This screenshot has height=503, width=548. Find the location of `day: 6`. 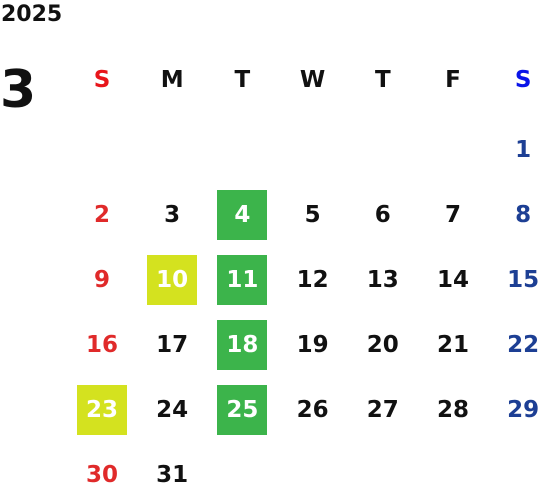

day: 6 is located at coordinates (382, 215).